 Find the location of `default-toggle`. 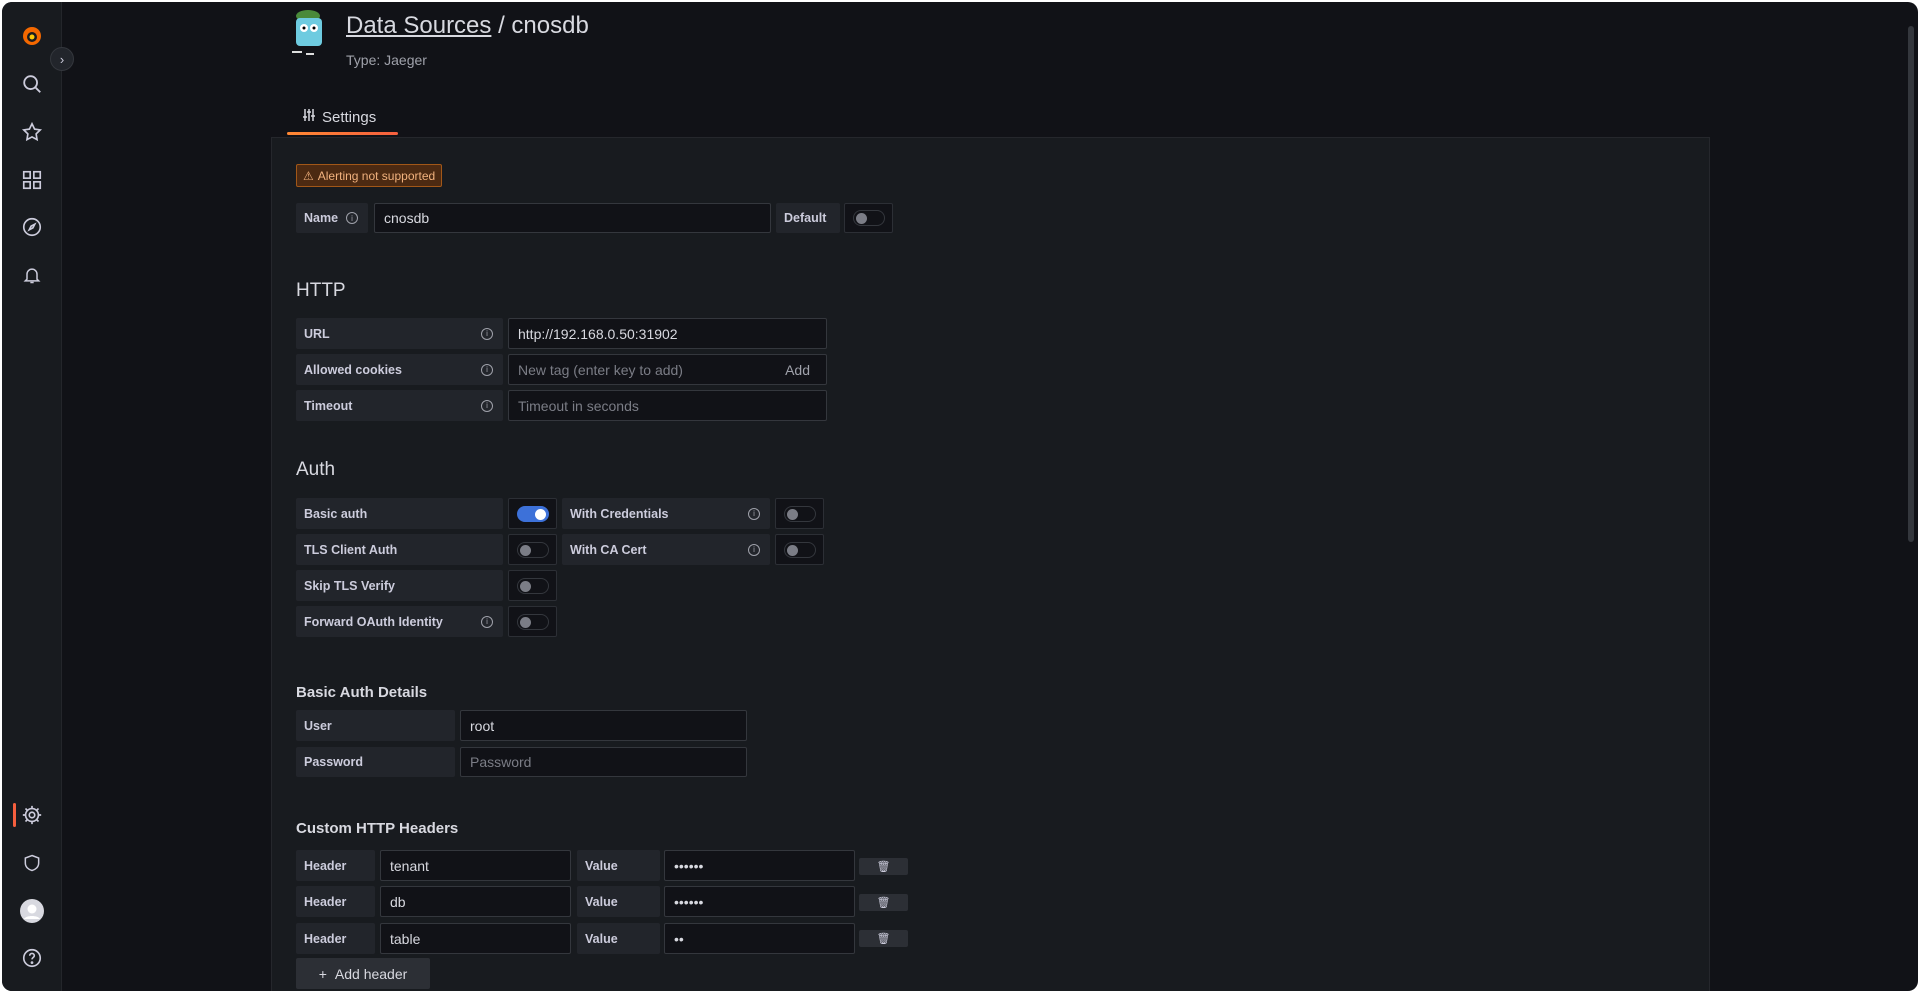

default-toggle is located at coordinates (868, 218).